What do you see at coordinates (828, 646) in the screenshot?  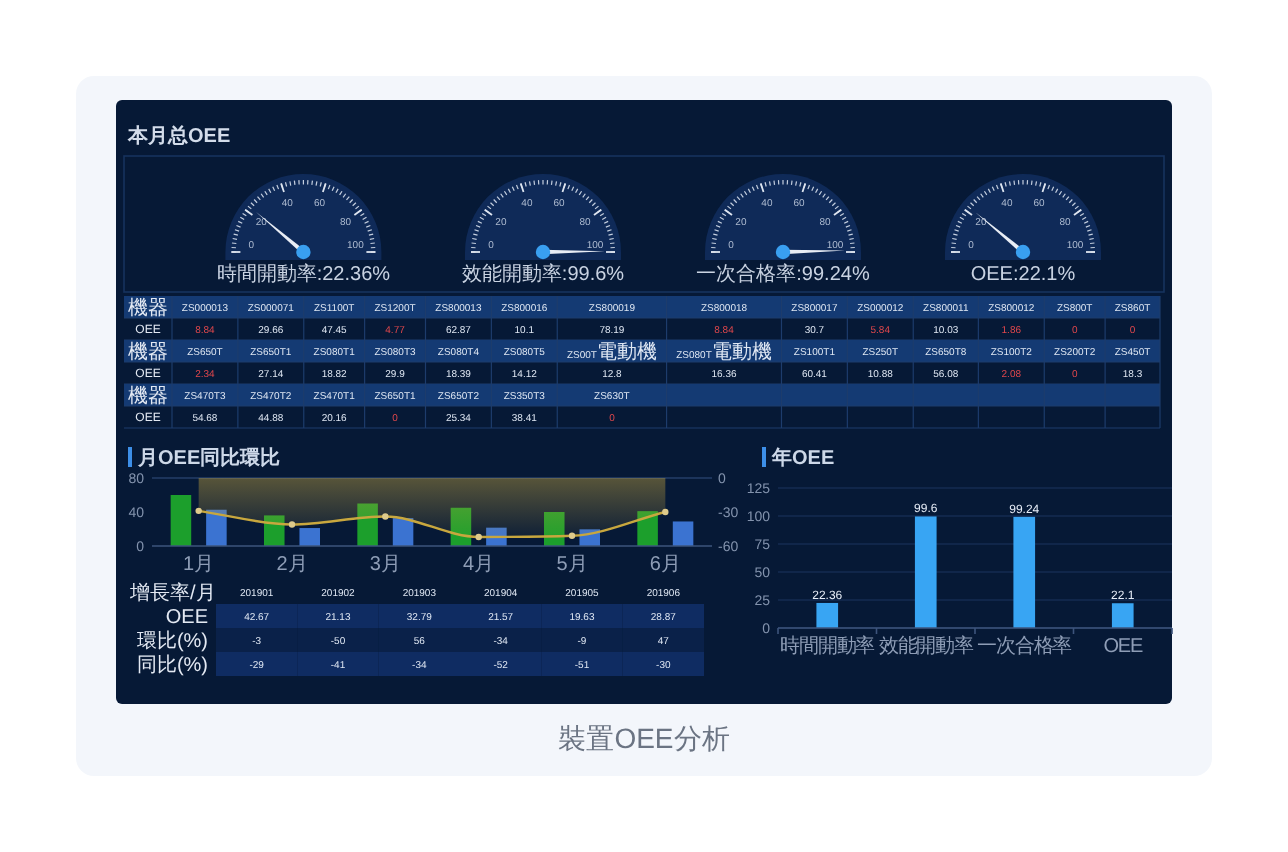 I see `x-tick-label: 時間開動率` at bounding box center [828, 646].